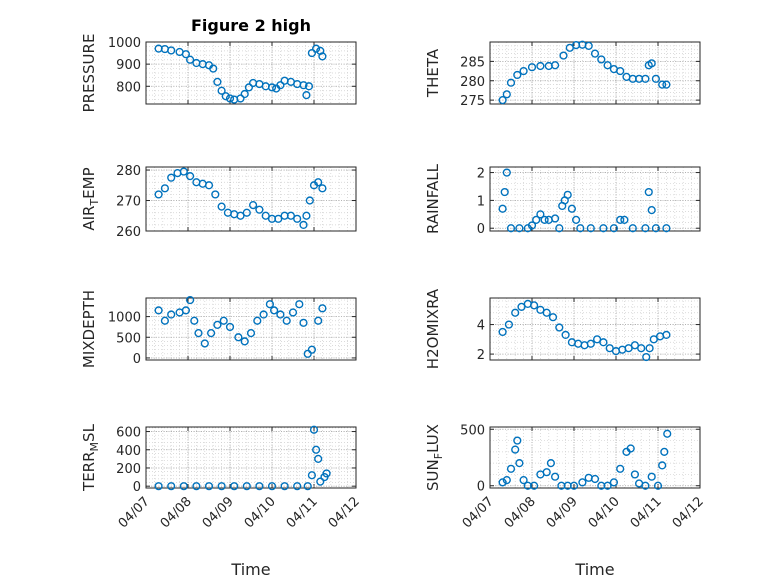  I want to click on subplot-rainfall: 0 1 2 RAINFALL, so click(562, 200).